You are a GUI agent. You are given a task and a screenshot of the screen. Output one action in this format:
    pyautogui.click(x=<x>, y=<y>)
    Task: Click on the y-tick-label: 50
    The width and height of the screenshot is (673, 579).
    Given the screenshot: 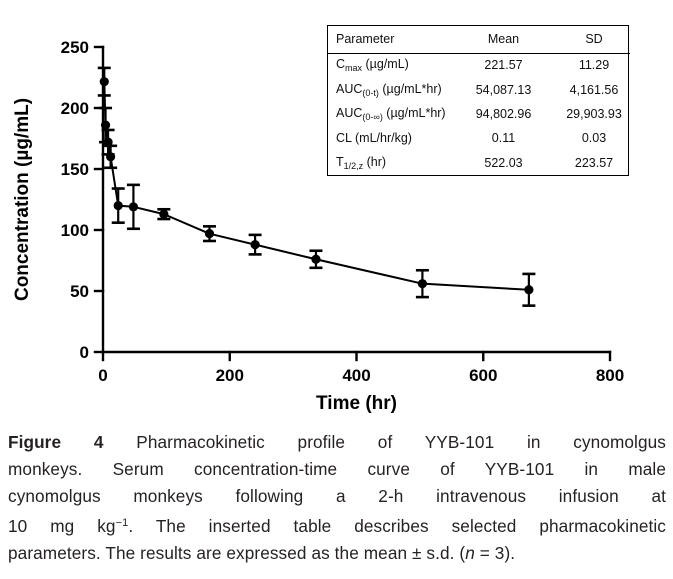 What is the action you would take?
    pyautogui.click(x=79, y=291)
    